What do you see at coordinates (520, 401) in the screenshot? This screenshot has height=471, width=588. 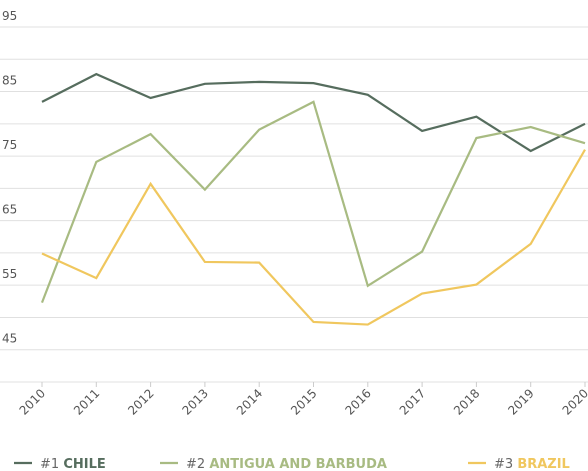 I see `x-tick-label: 2019` at bounding box center [520, 401].